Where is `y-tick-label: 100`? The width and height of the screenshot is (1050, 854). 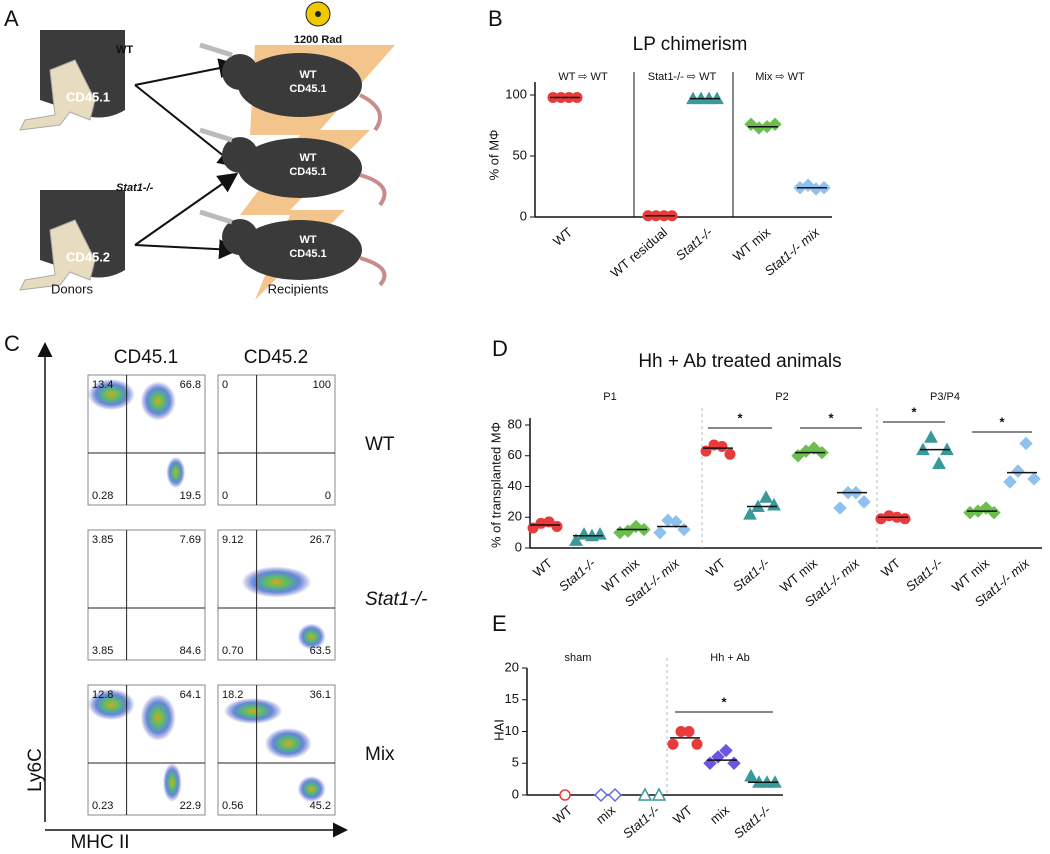
y-tick-label: 100 is located at coordinates (516, 93).